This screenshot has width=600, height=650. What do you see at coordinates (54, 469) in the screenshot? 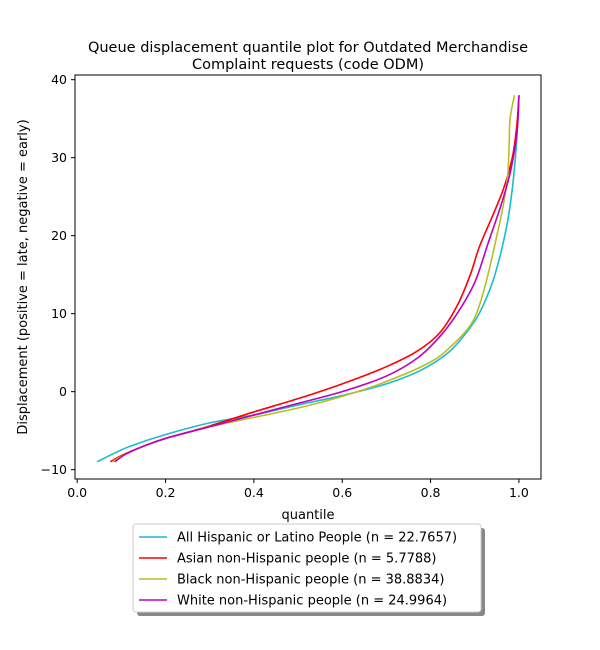
I see `y-tick-label: −10` at bounding box center [54, 469].